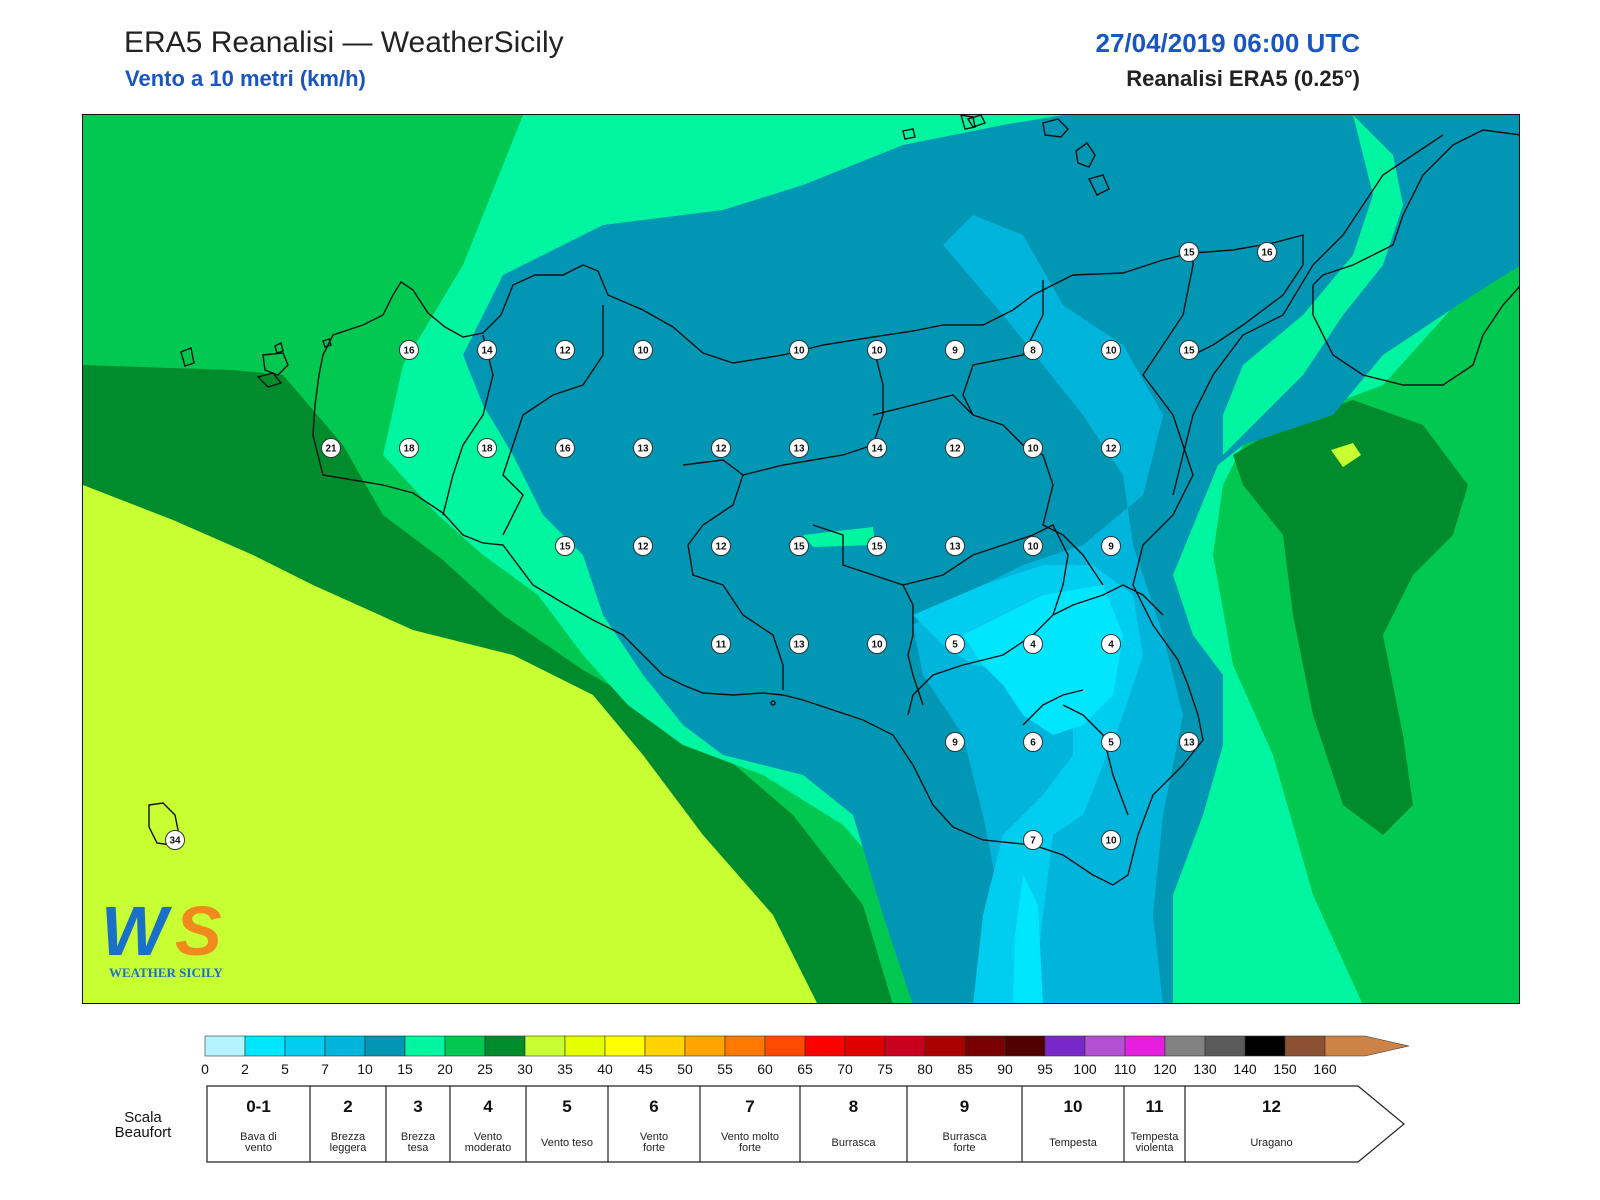 Image resolution: width=1600 pixels, height=1200 pixels. What do you see at coordinates (1155, 1106) in the screenshot?
I see `beaufort-number: 11` at bounding box center [1155, 1106].